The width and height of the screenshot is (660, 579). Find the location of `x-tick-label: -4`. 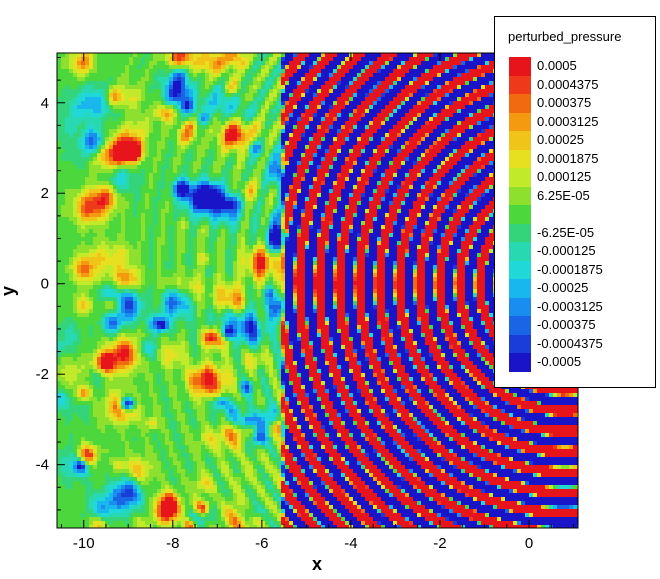

x-tick-label: -4 is located at coordinates (350, 543).